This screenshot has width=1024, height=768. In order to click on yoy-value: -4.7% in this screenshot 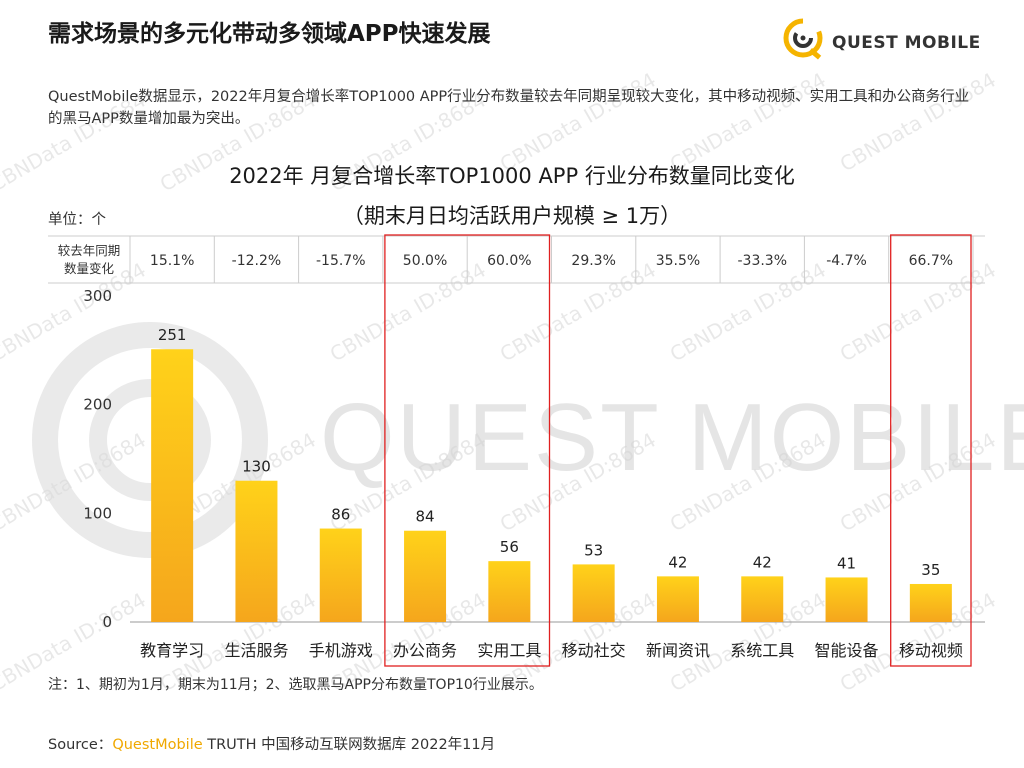, I will do `click(846, 261)`.